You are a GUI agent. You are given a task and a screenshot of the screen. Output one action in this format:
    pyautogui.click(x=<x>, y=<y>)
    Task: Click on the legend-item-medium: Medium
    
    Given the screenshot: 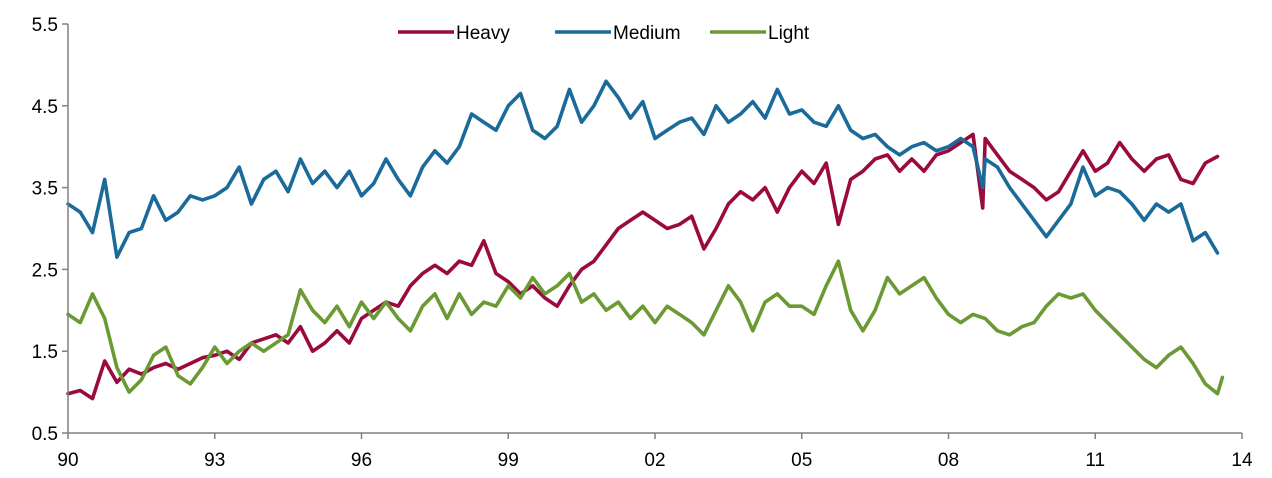 What is the action you would take?
    pyautogui.click(x=618, y=33)
    